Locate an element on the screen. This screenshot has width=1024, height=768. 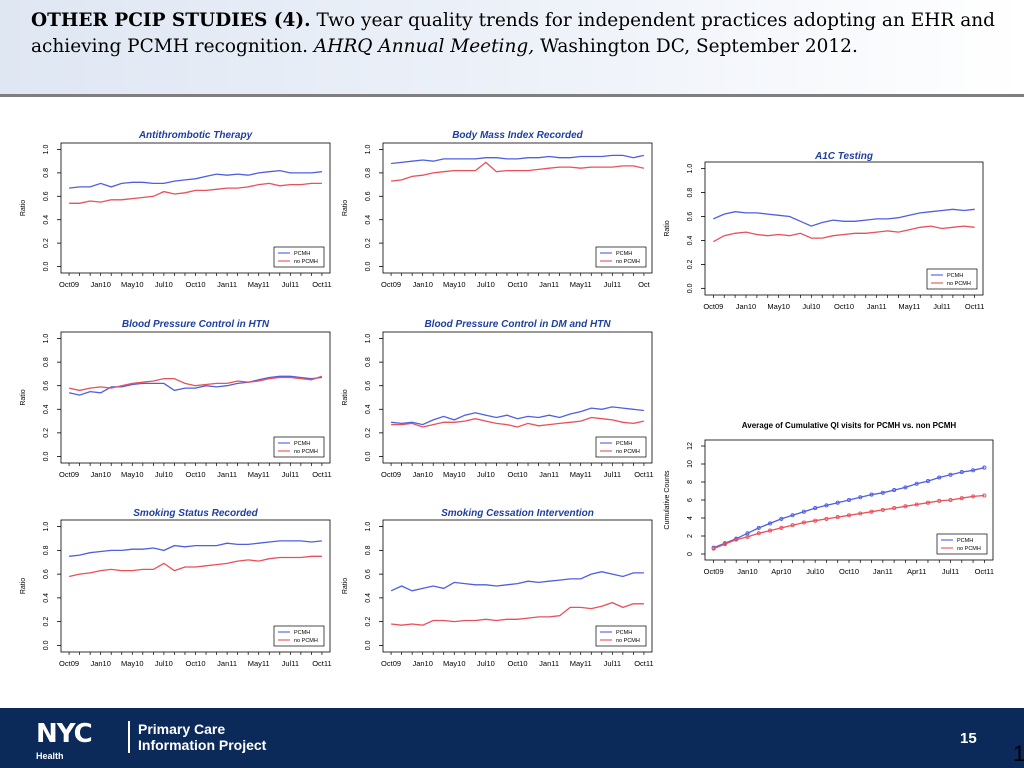
y-tick-label: 12 is located at coordinates (690, 446).